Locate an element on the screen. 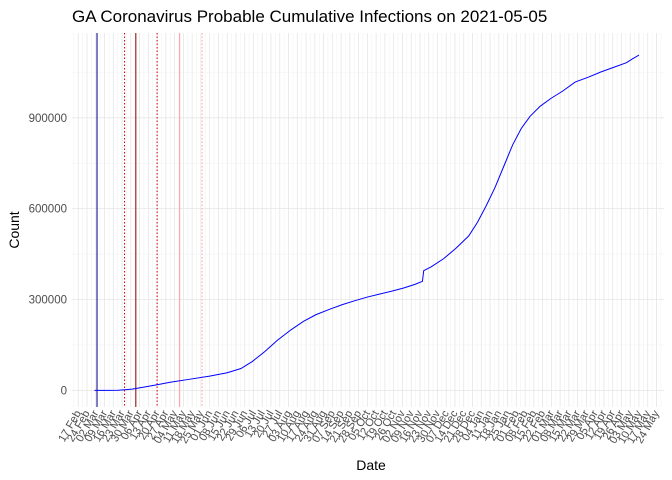  y-tick-label: 600000 is located at coordinates (48, 210).